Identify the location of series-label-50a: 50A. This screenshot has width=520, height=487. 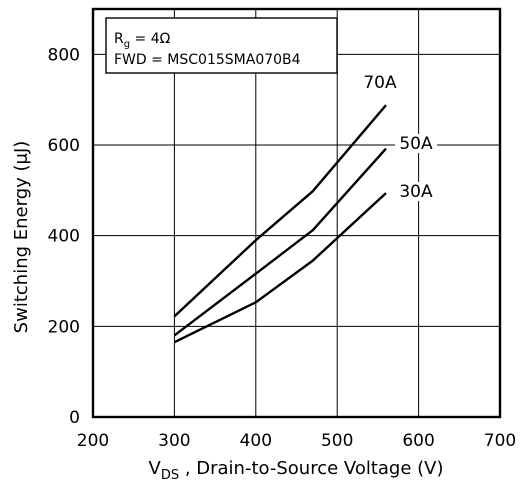
(416, 144).